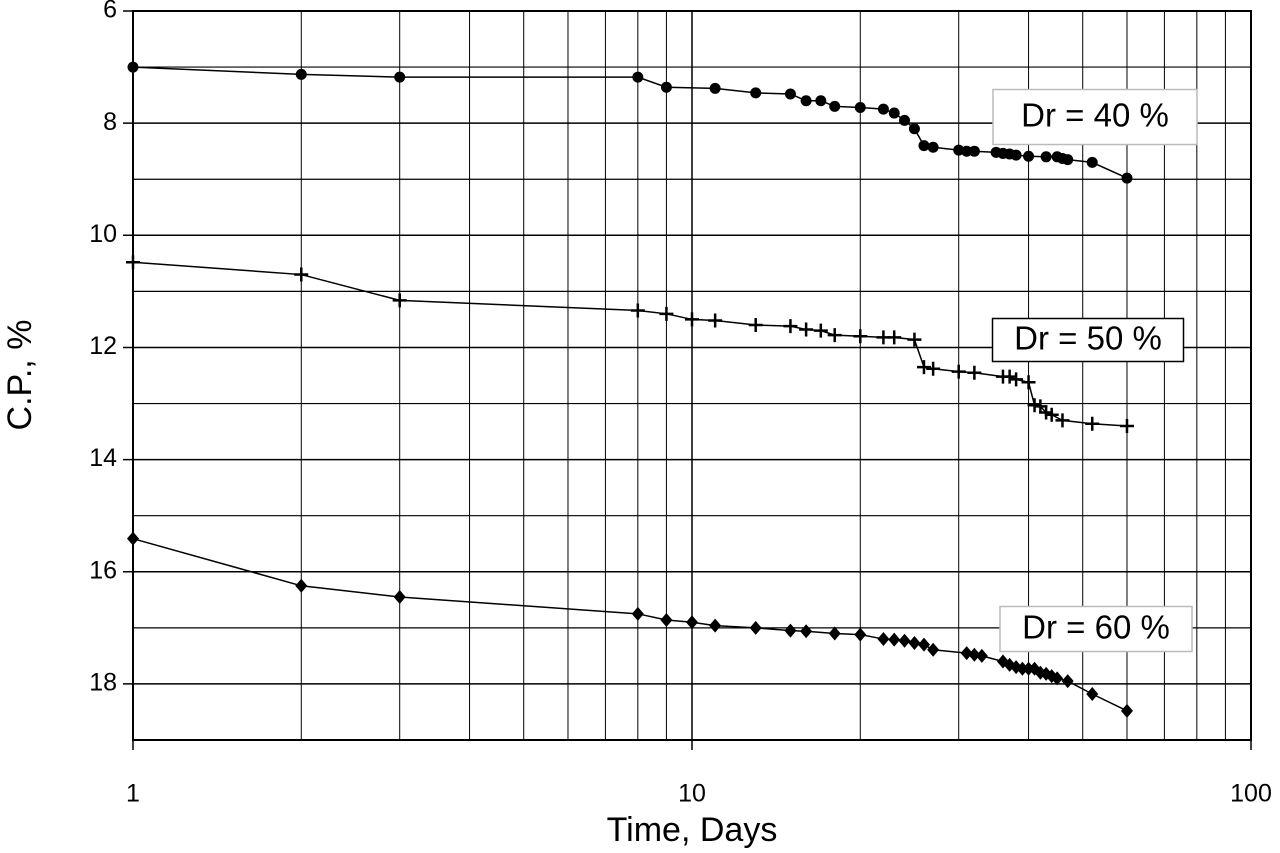 This screenshot has height=853, width=1280. What do you see at coordinates (103, 234) in the screenshot?
I see `y-tick-label: 10` at bounding box center [103, 234].